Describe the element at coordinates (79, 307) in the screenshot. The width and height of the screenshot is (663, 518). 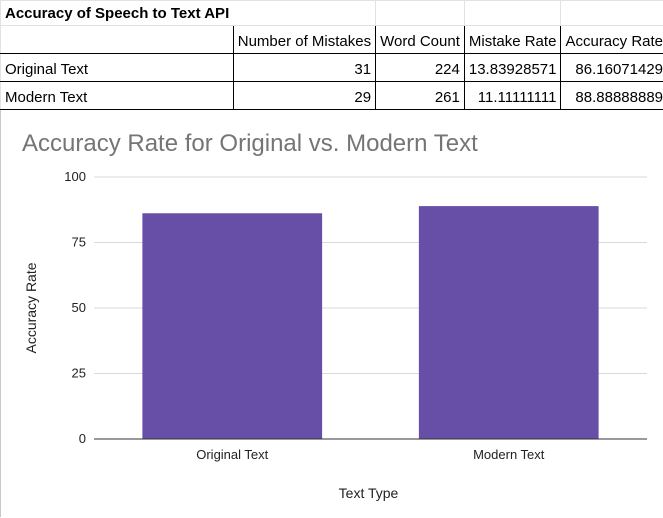
I see `y-tick-label: 50` at that location.